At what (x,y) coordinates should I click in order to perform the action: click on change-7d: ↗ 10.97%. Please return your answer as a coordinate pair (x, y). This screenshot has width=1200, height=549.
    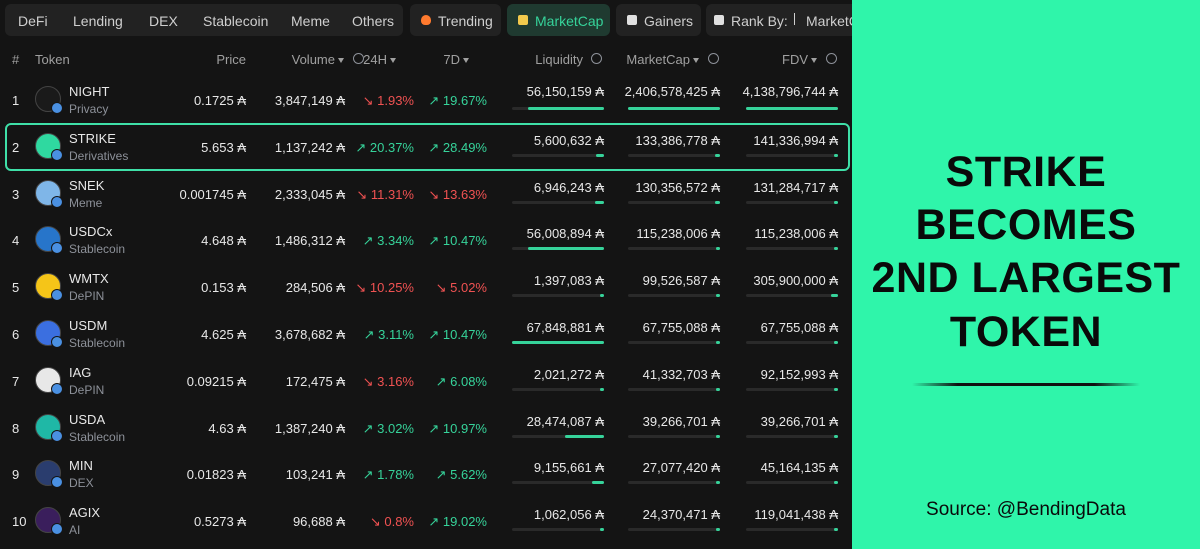
    Looking at the image, I should click on (457, 428).